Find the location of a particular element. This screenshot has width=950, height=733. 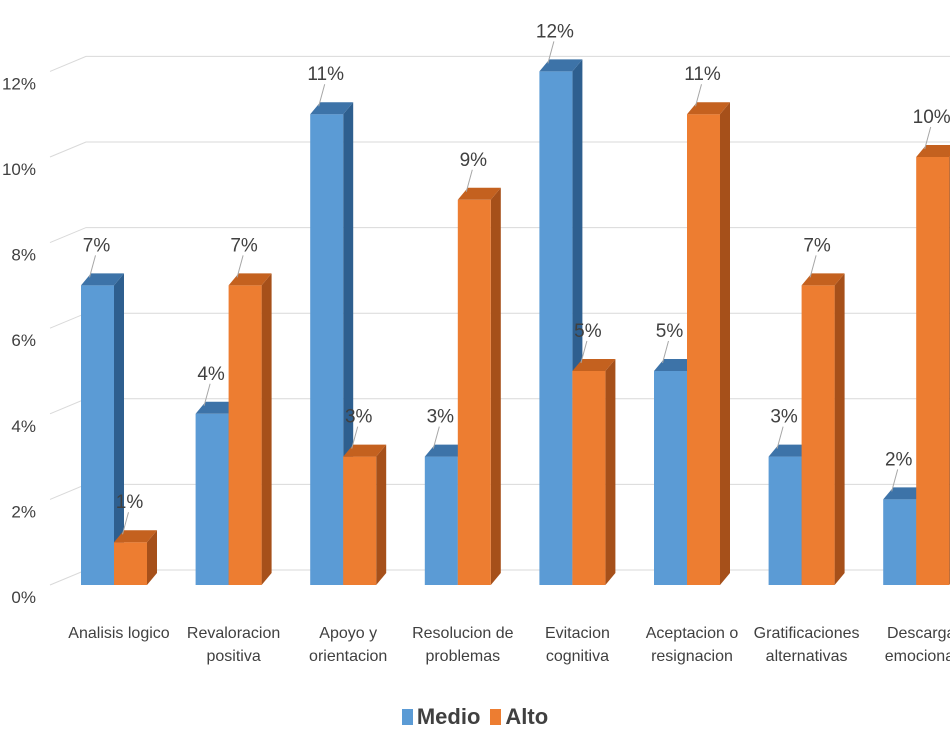

legend-label-alto: Alto is located at coordinates (527, 716).